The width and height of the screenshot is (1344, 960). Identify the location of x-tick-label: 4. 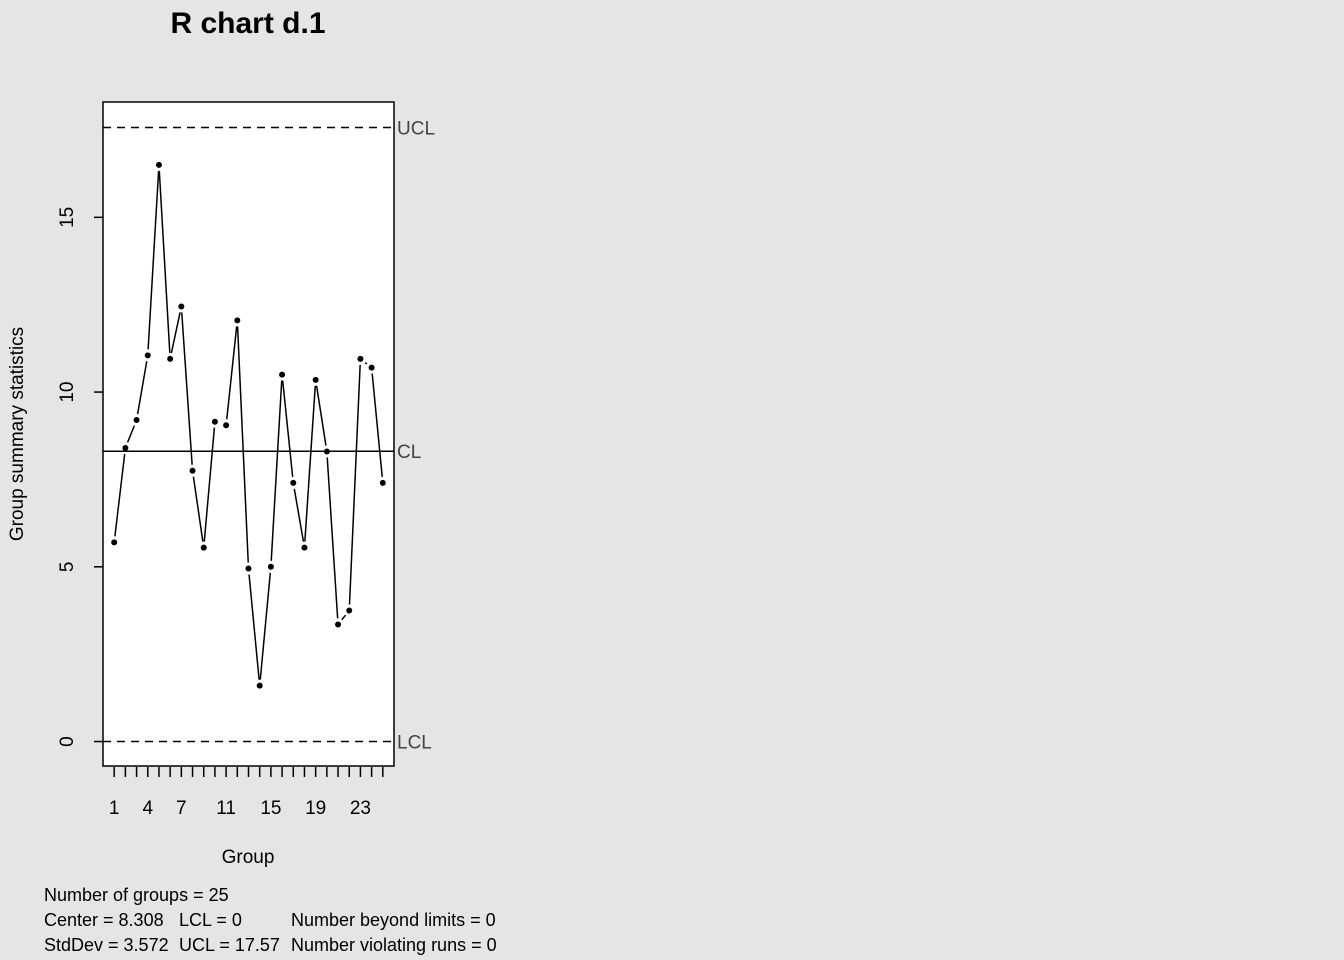
(147, 808).